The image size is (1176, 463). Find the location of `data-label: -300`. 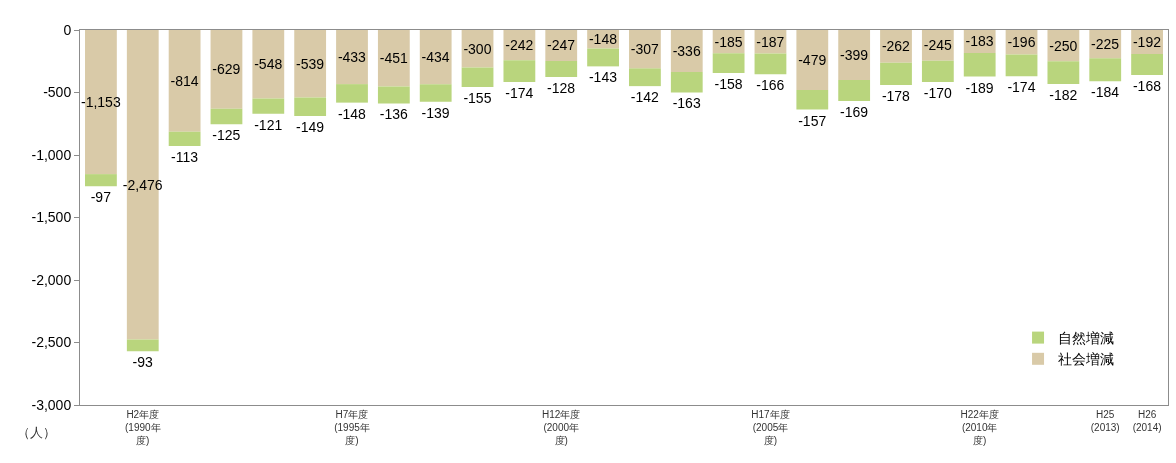

data-label: -300 is located at coordinates (477, 48).